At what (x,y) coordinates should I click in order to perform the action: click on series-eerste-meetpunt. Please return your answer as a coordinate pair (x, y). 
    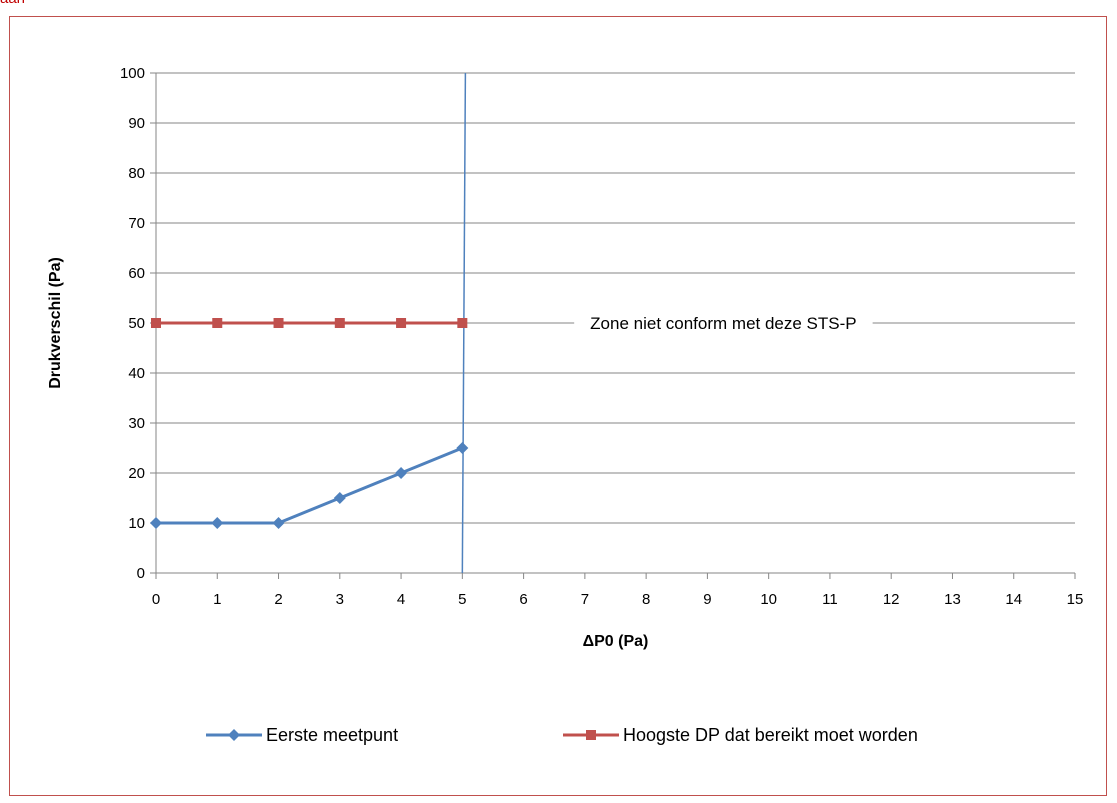
    Looking at the image, I should click on (309, 485).